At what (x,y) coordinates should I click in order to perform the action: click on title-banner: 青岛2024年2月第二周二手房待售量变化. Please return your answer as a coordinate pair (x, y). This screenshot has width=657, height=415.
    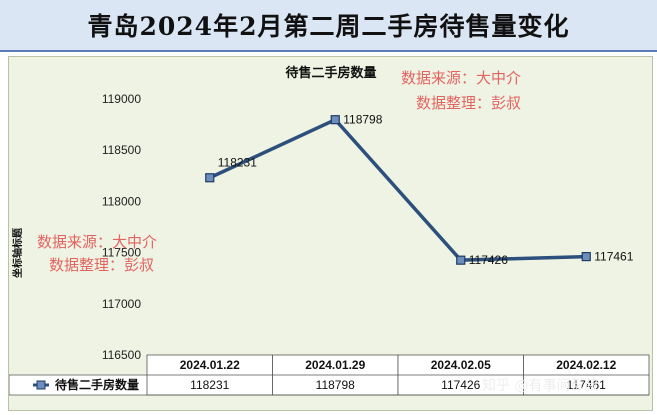
    Looking at the image, I should click on (328, 26).